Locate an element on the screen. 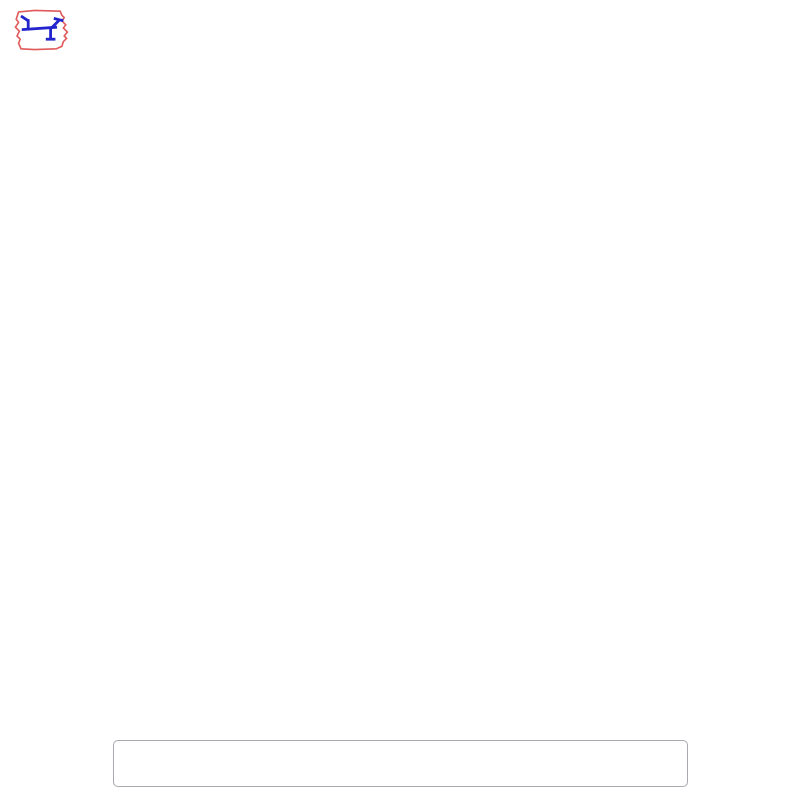 This screenshot has width=800, height=800. legend is located at coordinates (400, 763).